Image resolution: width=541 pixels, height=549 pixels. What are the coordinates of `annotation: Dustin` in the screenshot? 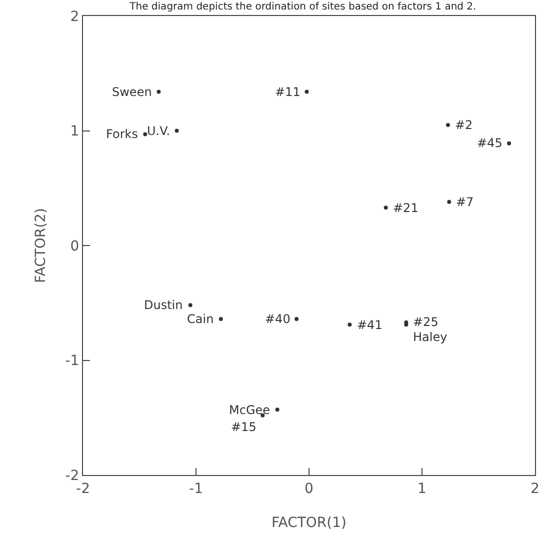 It's located at (163, 305).